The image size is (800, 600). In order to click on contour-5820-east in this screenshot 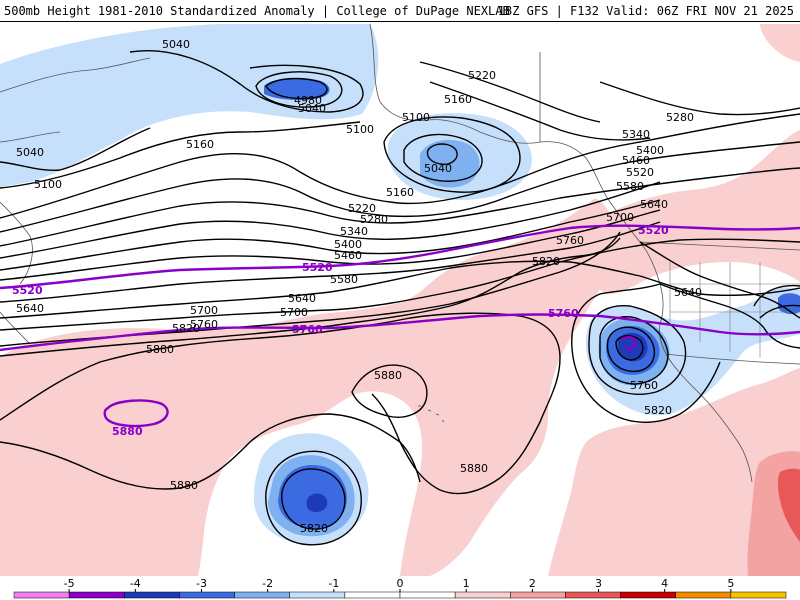, I will do `click(646, 353)`.